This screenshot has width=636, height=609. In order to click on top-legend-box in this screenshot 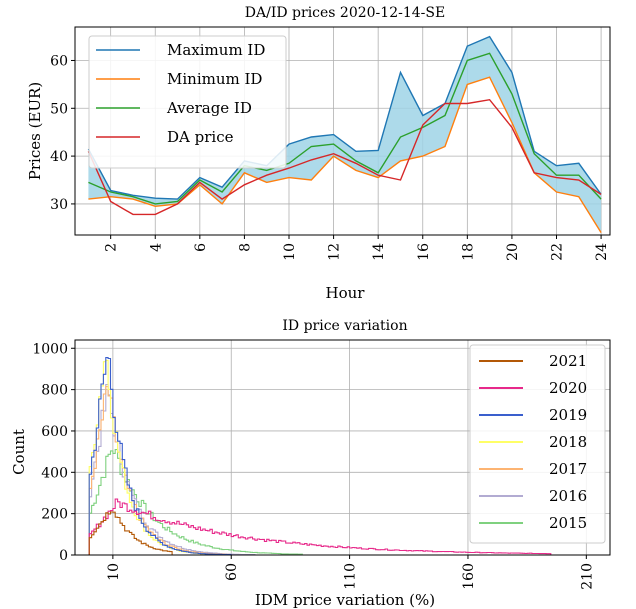, I will do `click(187, 102)`.